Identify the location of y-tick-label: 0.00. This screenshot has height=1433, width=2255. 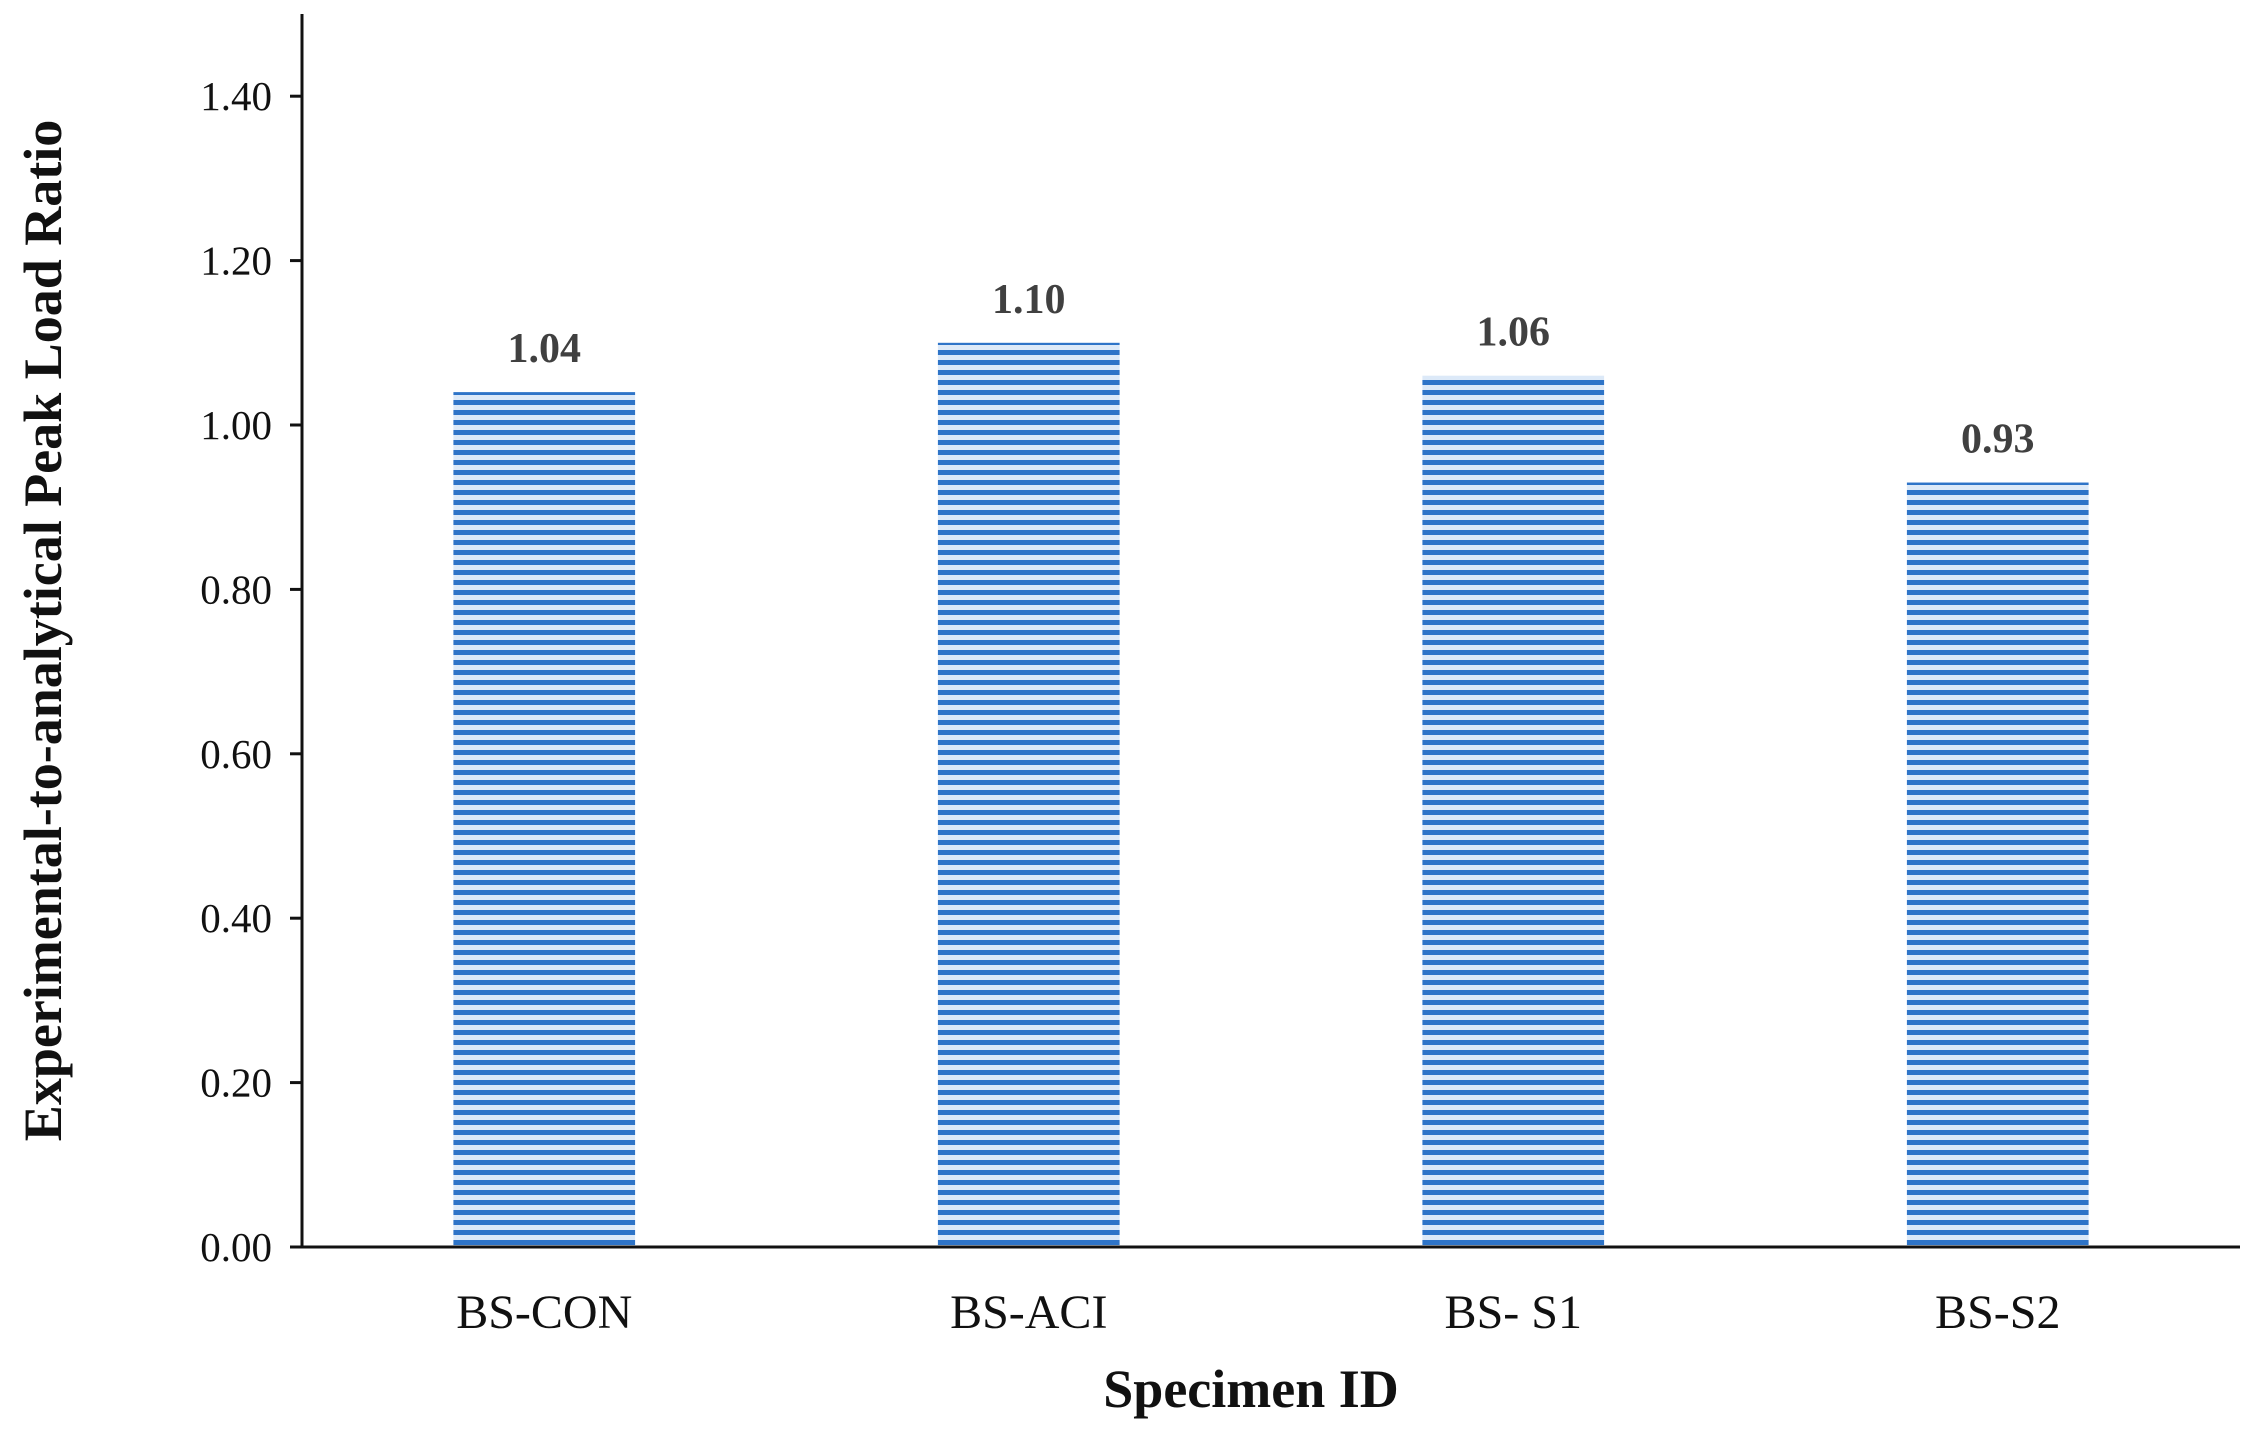
(236, 1247).